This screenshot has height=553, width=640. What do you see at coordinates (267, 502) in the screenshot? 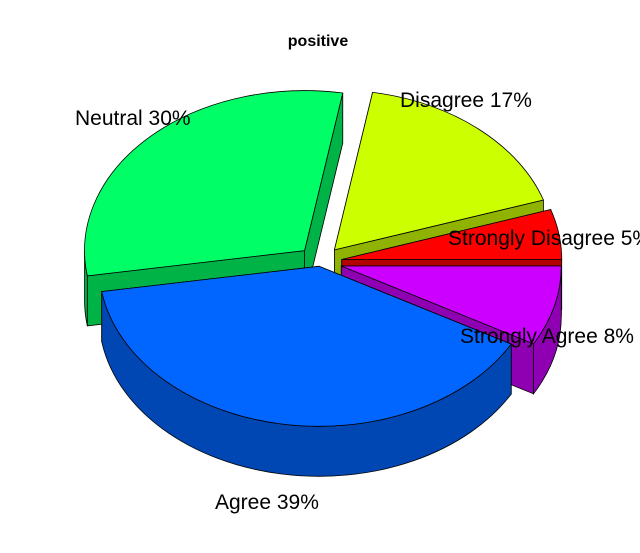
I see `slice-label-agree: Agree 39%` at bounding box center [267, 502].